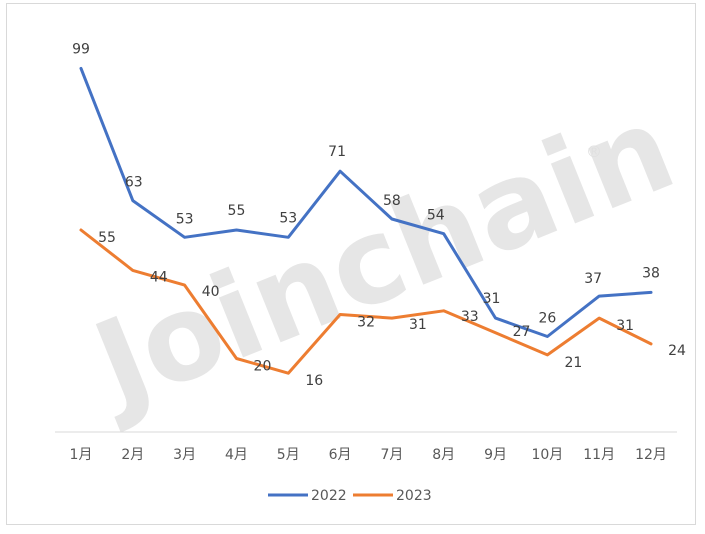  What do you see at coordinates (443, 455) in the screenshot?
I see `x-tick-label: 8月` at bounding box center [443, 455].